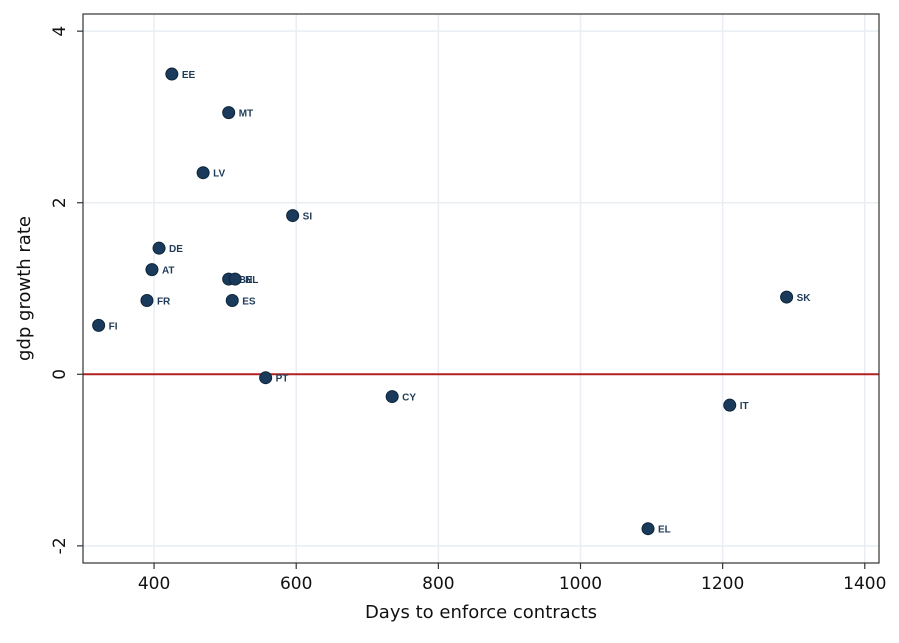 The height and width of the screenshot is (643, 899). I want to click on point-label: BE, so click(246, 280).